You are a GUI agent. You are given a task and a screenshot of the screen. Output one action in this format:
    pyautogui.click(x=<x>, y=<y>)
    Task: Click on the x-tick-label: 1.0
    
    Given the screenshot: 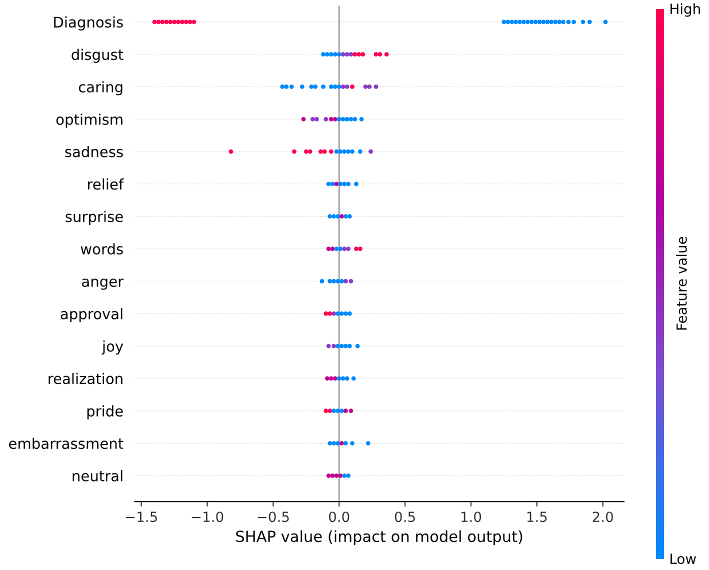 What is the action you would take?
    pyautogui.click(x=471, y=517)
    